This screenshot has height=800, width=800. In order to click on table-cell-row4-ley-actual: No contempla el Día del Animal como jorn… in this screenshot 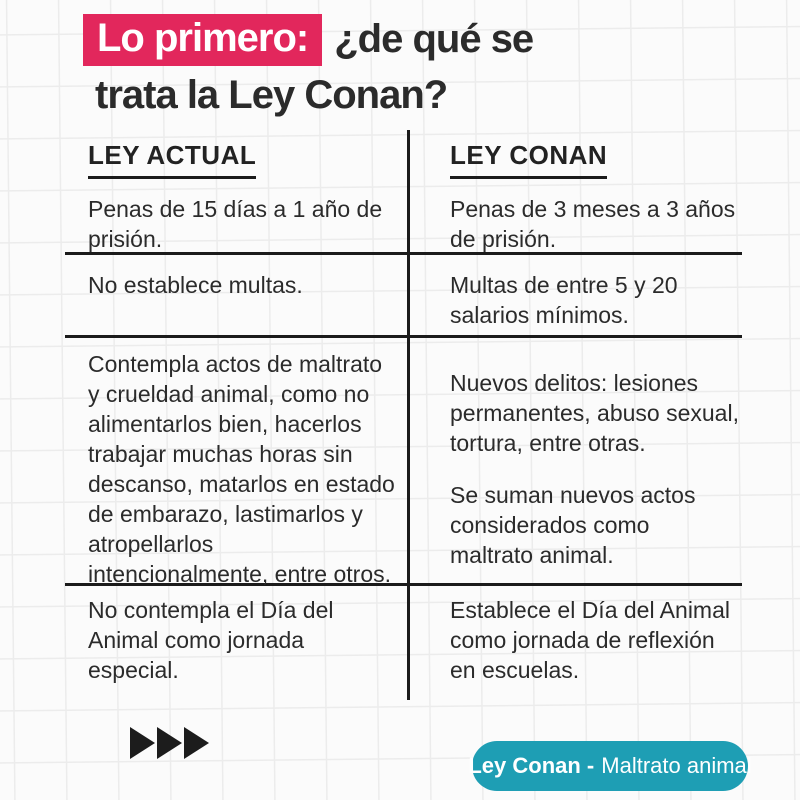, I will do `click(211, 640)`.